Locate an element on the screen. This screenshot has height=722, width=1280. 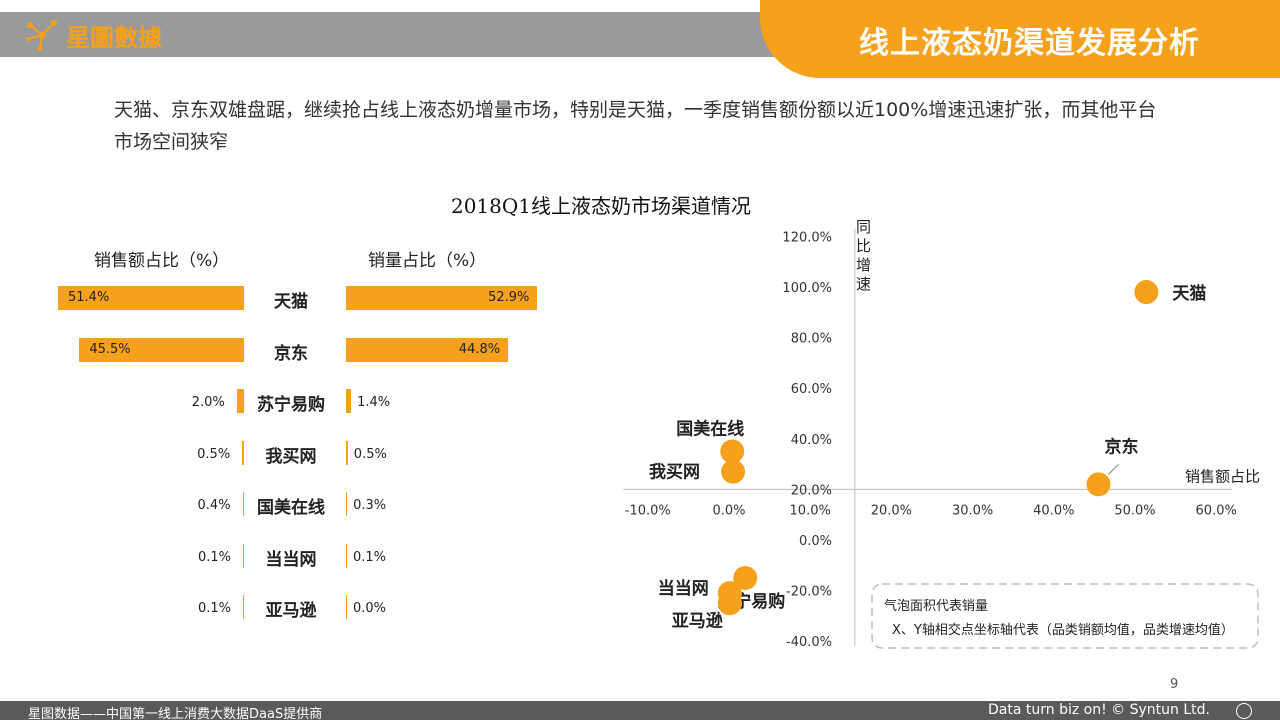
y-tick-label: 100.0% is located at coordinates (807, 288).